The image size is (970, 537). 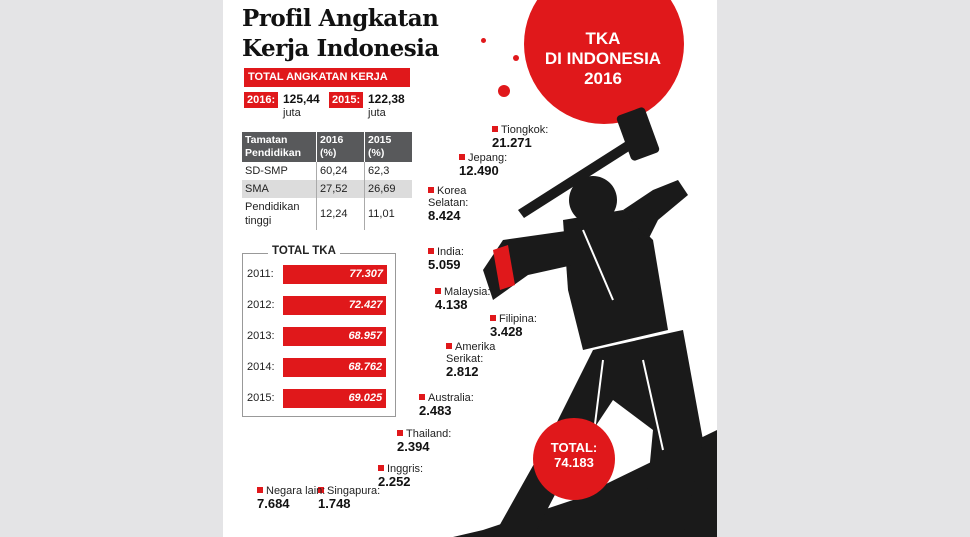 I want to click on header-cell: 2016 (%), so click(x=340, y=147).